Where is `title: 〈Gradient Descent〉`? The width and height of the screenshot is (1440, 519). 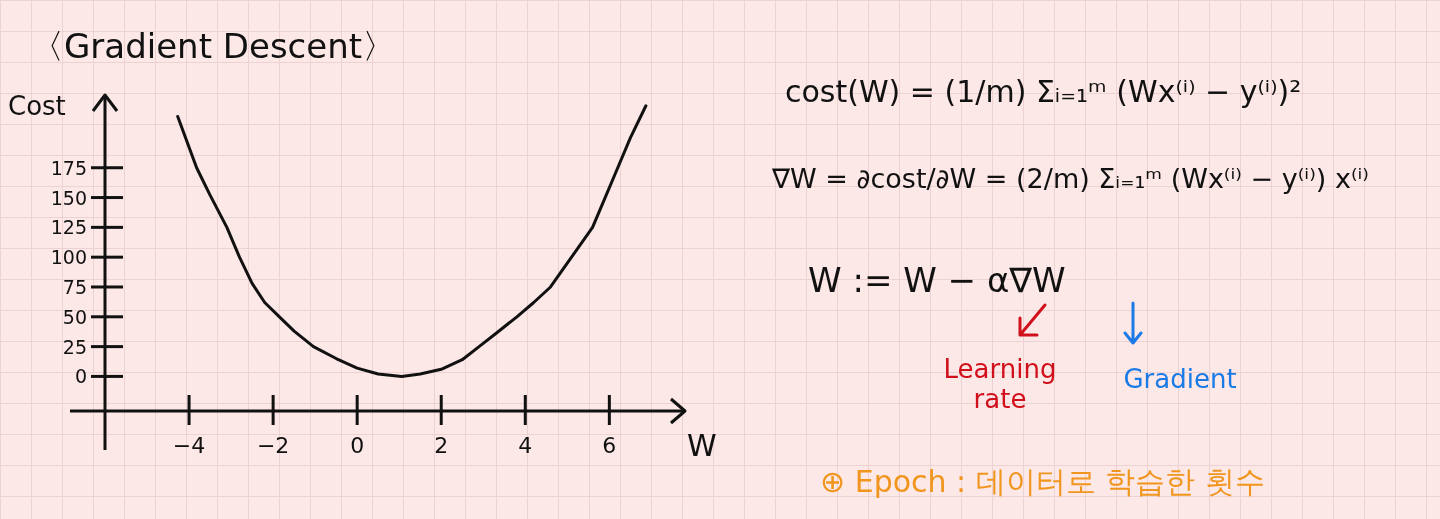
title: 〈Gradient Descent〉 is located at coordinates (213, 46).